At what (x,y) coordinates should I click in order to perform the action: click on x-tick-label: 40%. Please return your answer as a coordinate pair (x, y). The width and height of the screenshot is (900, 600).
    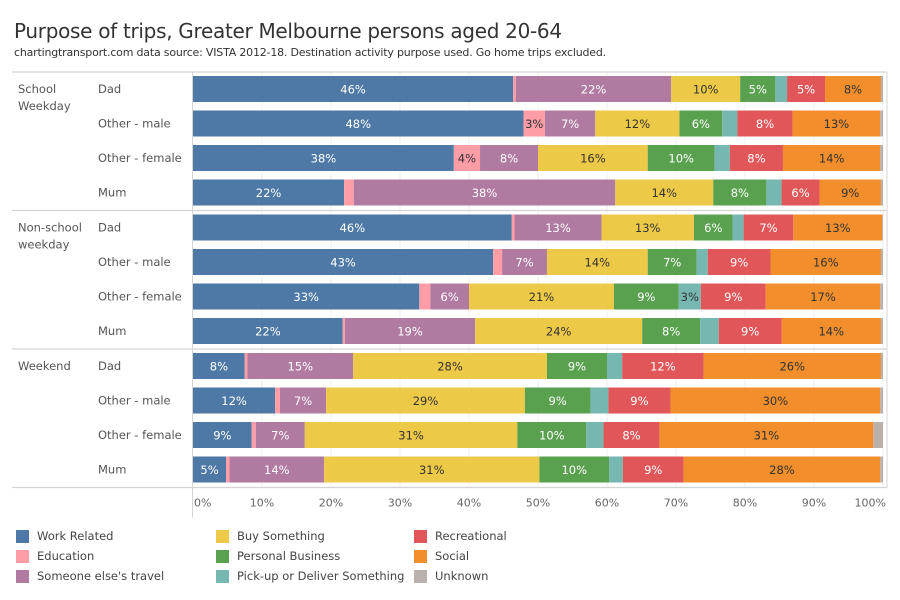
    Looking at the image, I should click on (469, 503).